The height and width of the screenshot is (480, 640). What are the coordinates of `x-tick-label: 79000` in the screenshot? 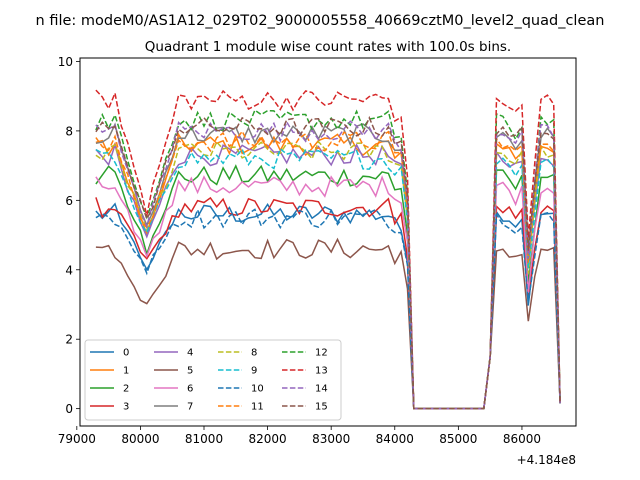 It's located at (77, 439).